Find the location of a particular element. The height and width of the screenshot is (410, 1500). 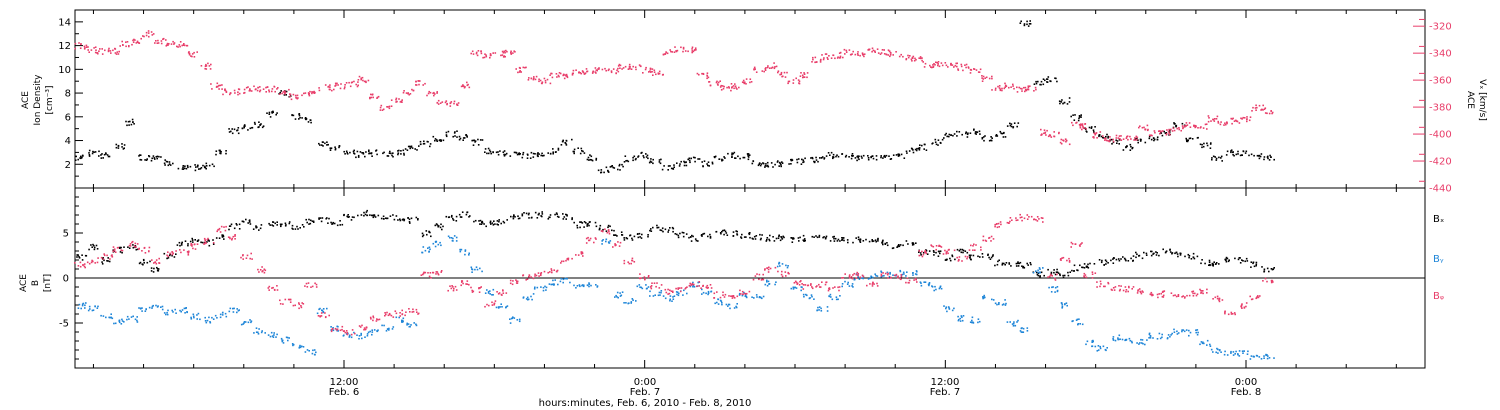

field-y-ticks: 50-5 is located at coordinates (71, 278).